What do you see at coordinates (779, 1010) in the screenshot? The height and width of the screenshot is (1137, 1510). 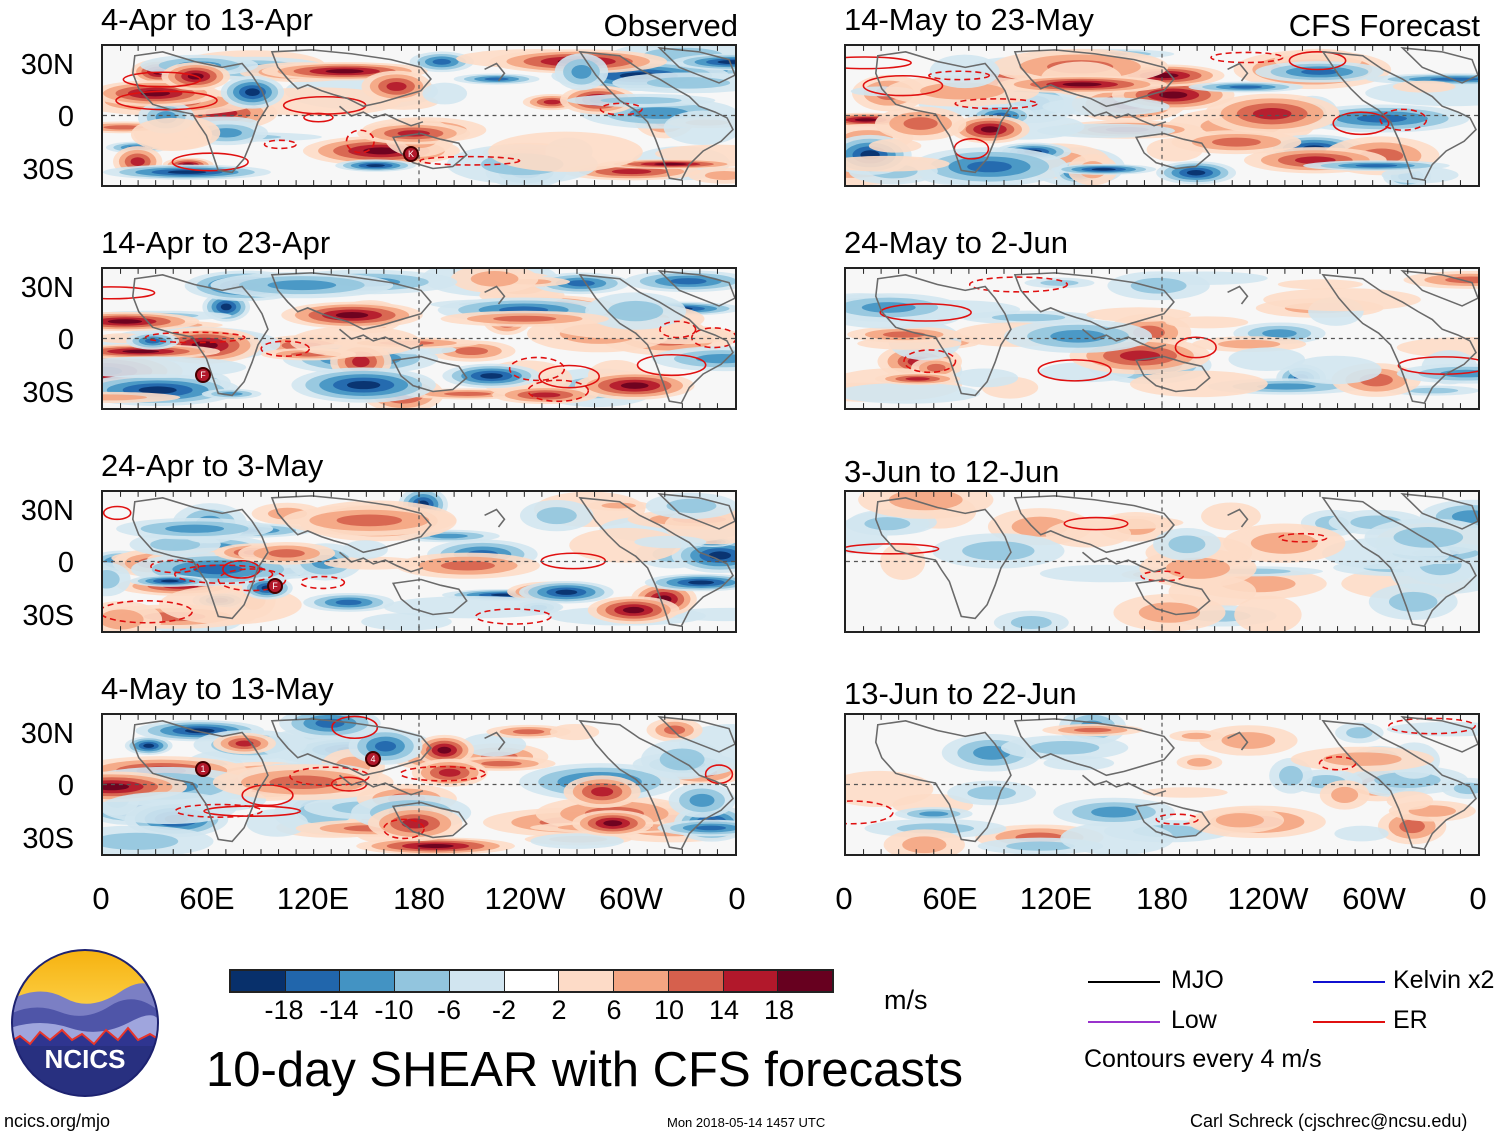 I see `colorbar-tick-label: 18` at bounding box center [779, 1010].